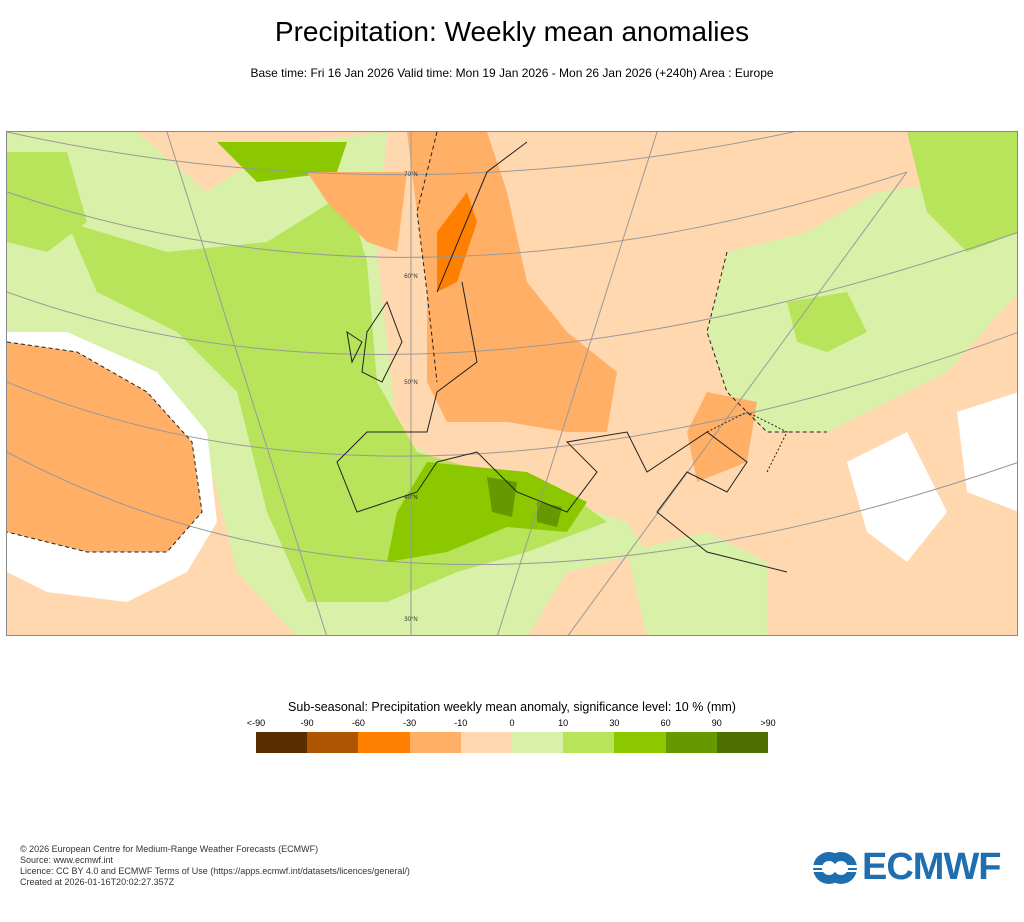 This screenshot has height=922, width=1024. I want to click on legend-tick: 0, so click(512, 723).